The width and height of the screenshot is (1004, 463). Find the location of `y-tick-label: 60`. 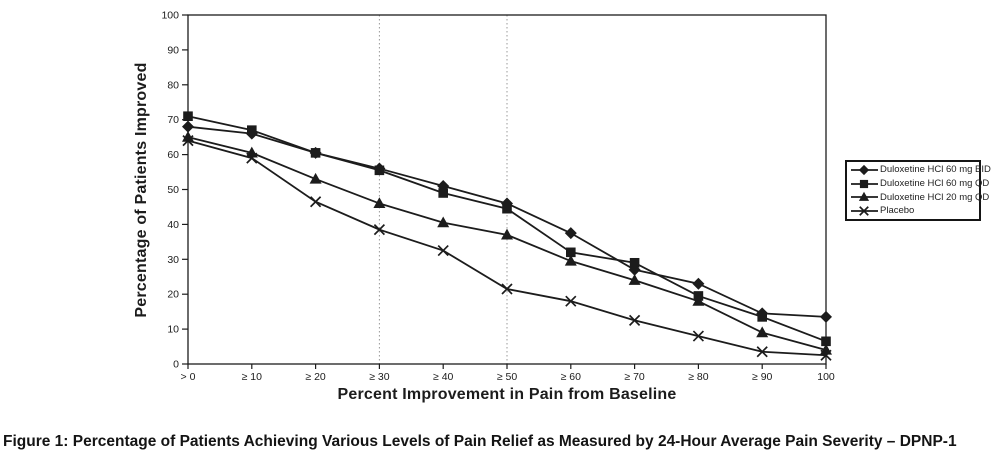

y-tick-label: 60 is located at coordinates (173, 155).